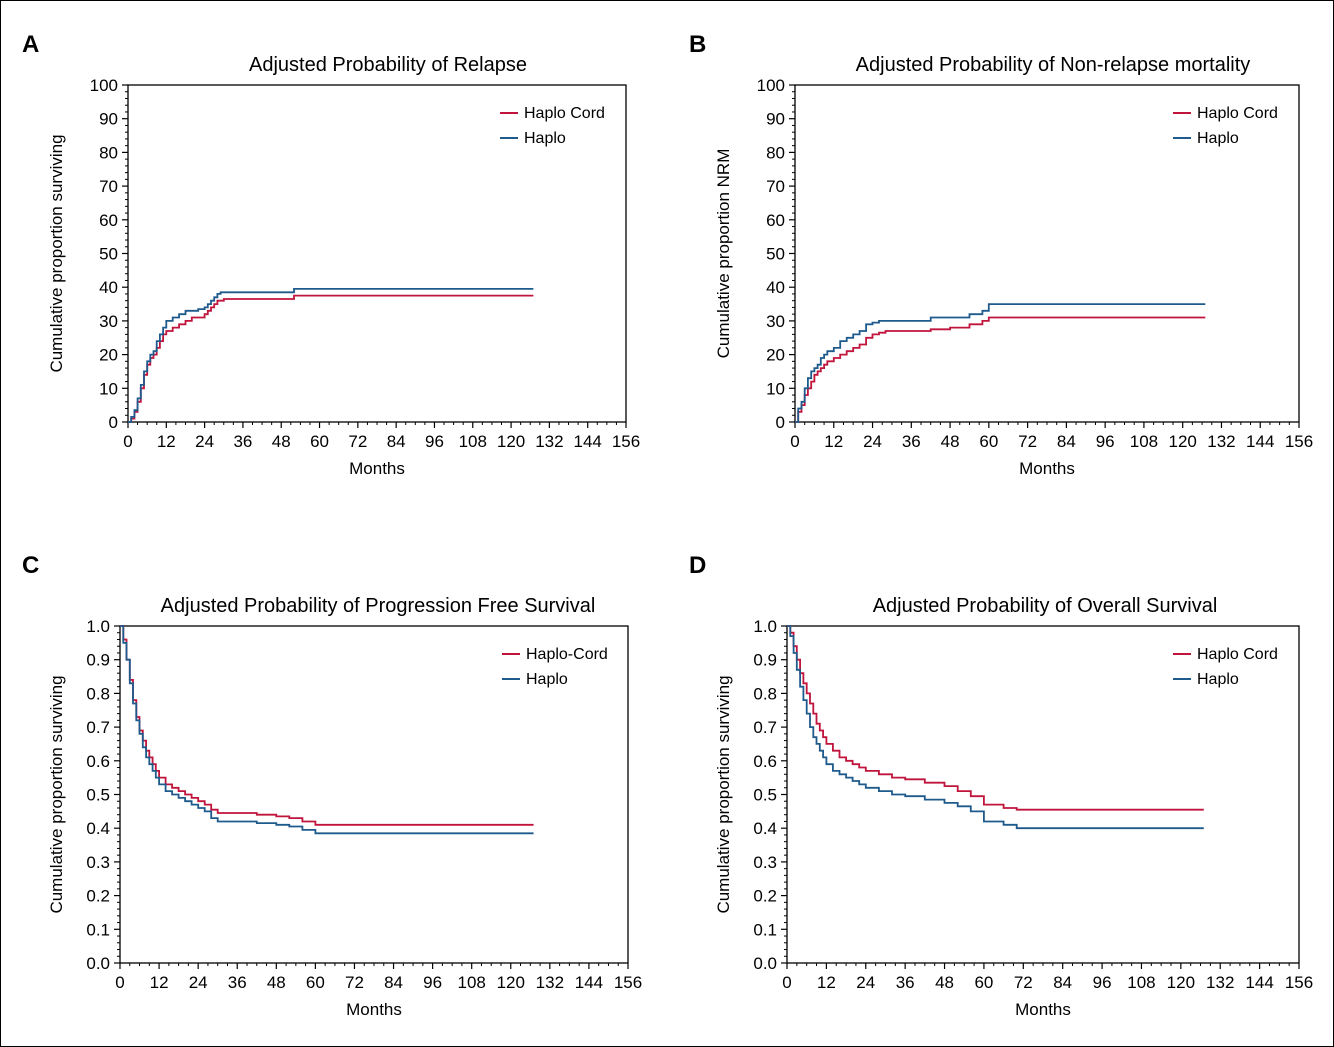  What do you see at coordinates (697, 565) in the screenshot?
I see `panel-letter: D` at bounding box center [697, 565].